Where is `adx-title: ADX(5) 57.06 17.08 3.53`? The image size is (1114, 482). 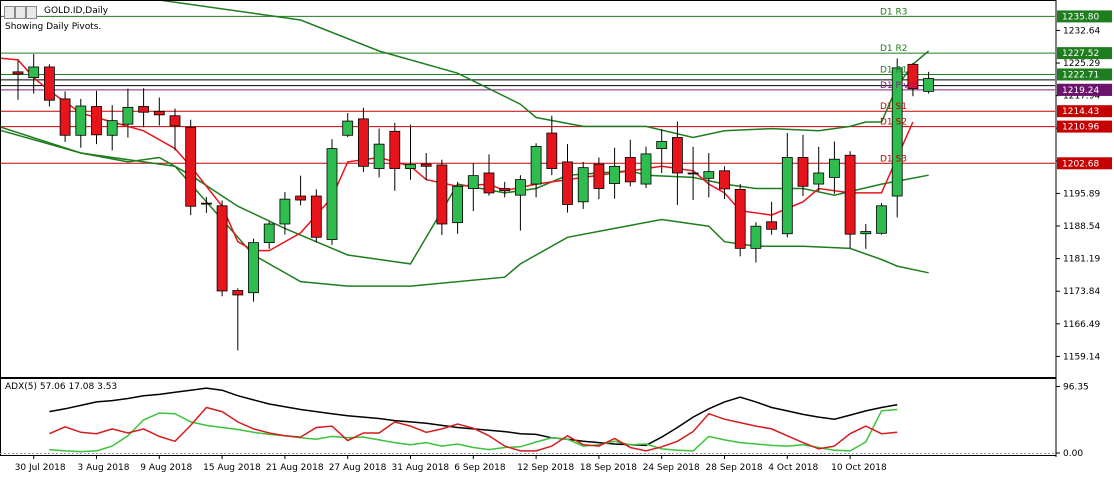 adx-title: ADX(5) 57.06 17.08 3.53 is located at coordinates (61, 387).